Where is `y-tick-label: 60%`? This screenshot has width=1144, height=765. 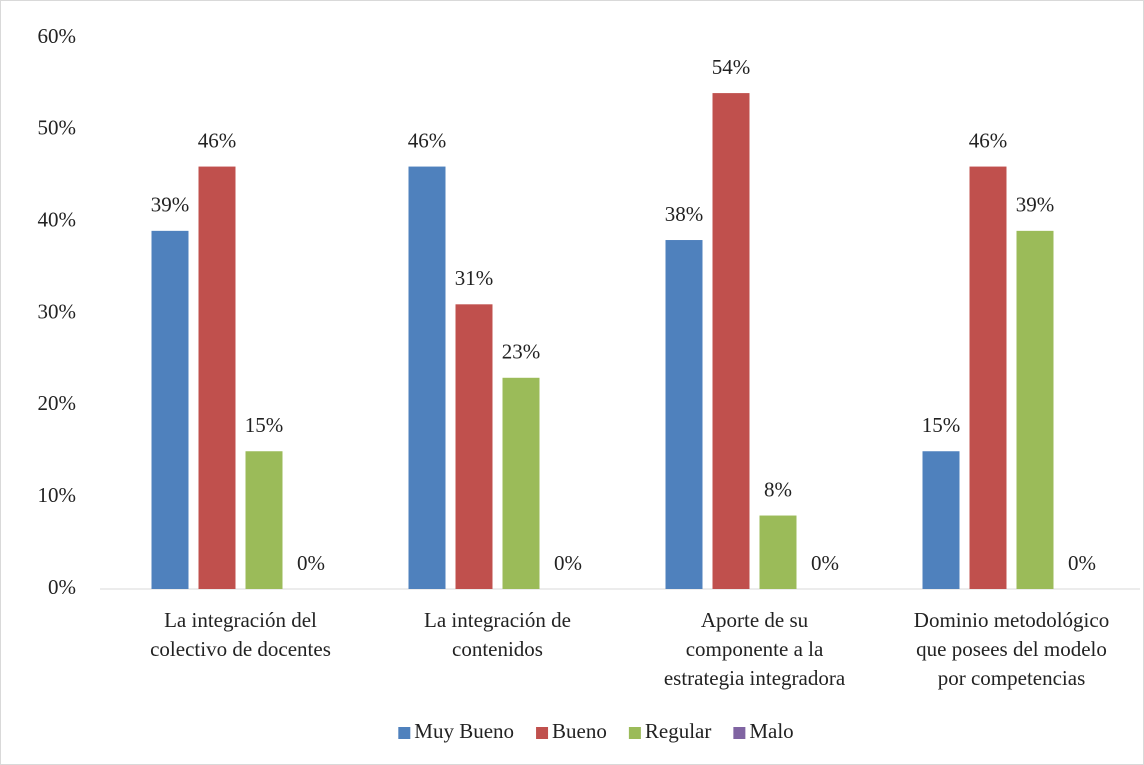 y-tick-label: 60% is located at coordinates (57, 36).